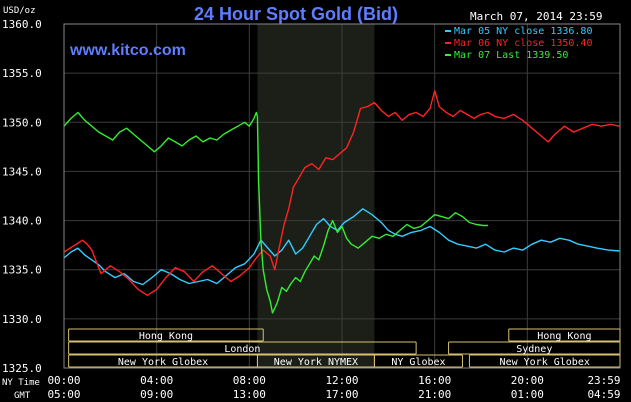 Image resolution: width=631 pixels, height=402 pixels. Describe the element at coordinates (156, 380) in the screenshot. I see `x-tick-label-ny: 04:00` at that location.